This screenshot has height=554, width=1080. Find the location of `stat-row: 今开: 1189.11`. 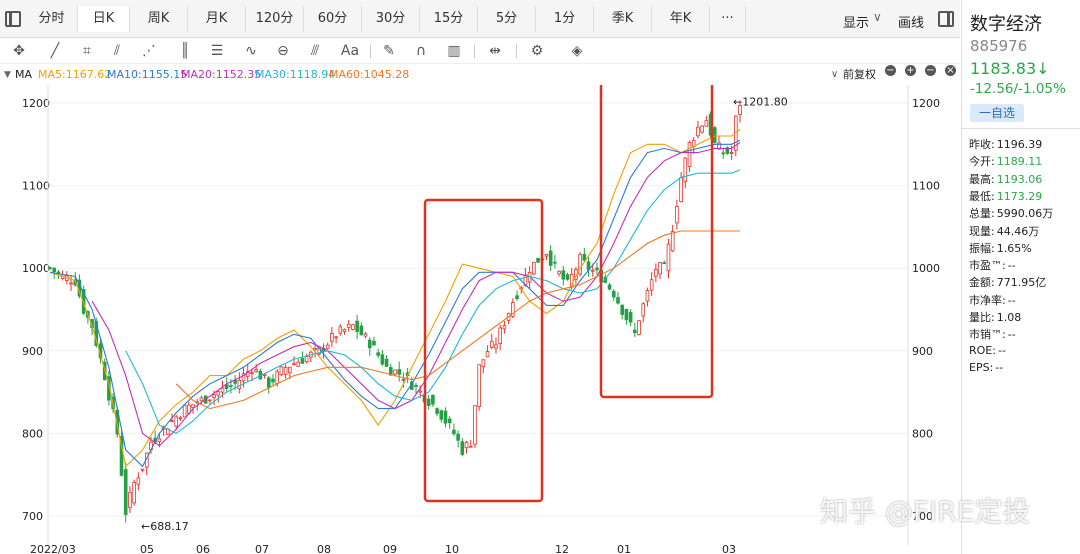

stat-row: 今开: 1189.11 is located at coordinates (1005, 161).